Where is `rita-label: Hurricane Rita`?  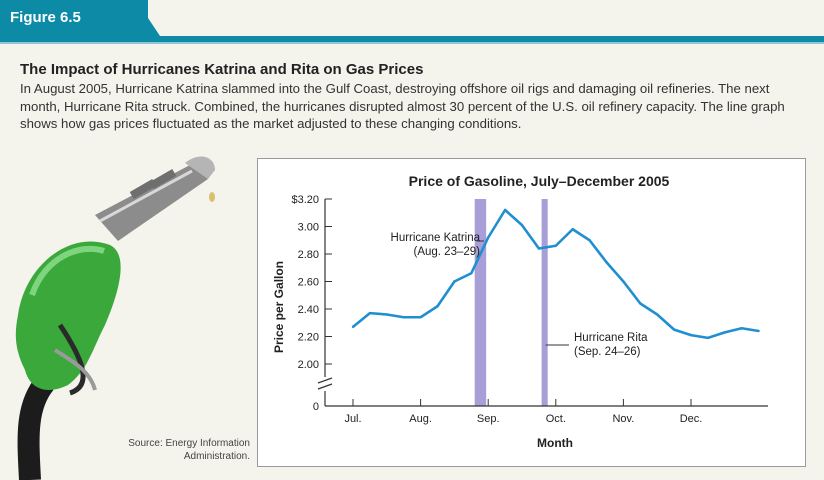 rita-label: Hurricane Rita is located at coordinates (611, 338).